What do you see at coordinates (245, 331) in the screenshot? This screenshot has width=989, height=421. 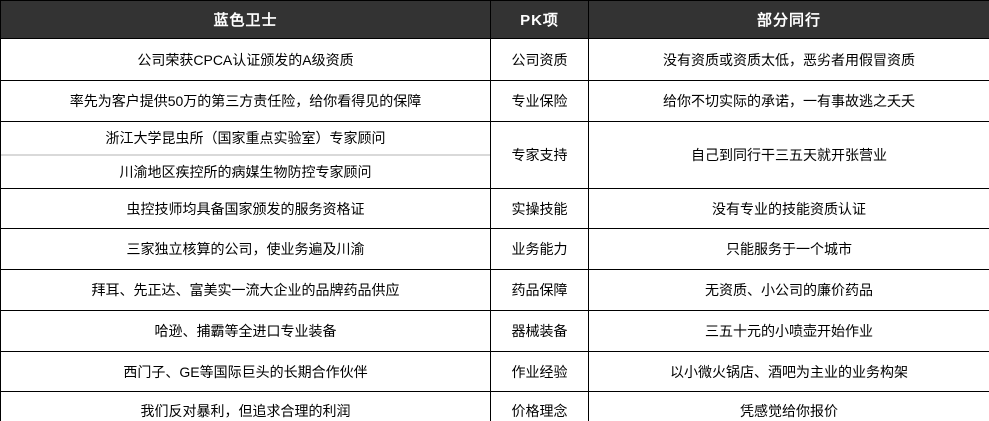 I see `ours-cell: 哈逊、捕霸等全进口专业装备` at bounding box center [245, 331].